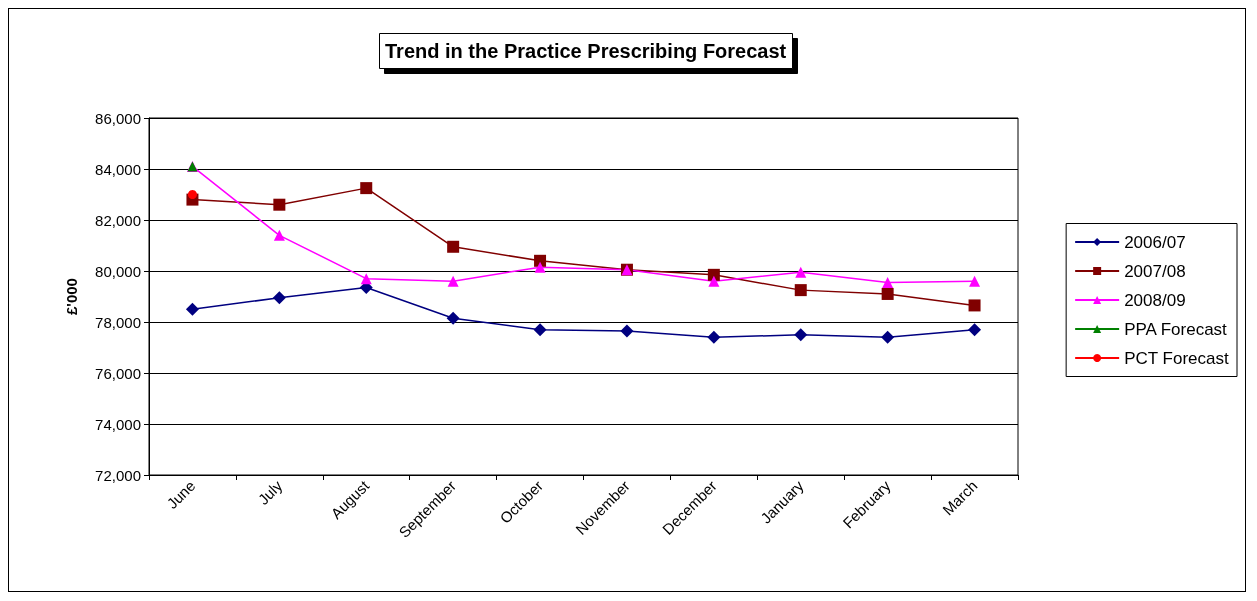  Describe the element at coordinates (1155, 242) in the screenshot. I see `legend-label: 2006/07` at that location.